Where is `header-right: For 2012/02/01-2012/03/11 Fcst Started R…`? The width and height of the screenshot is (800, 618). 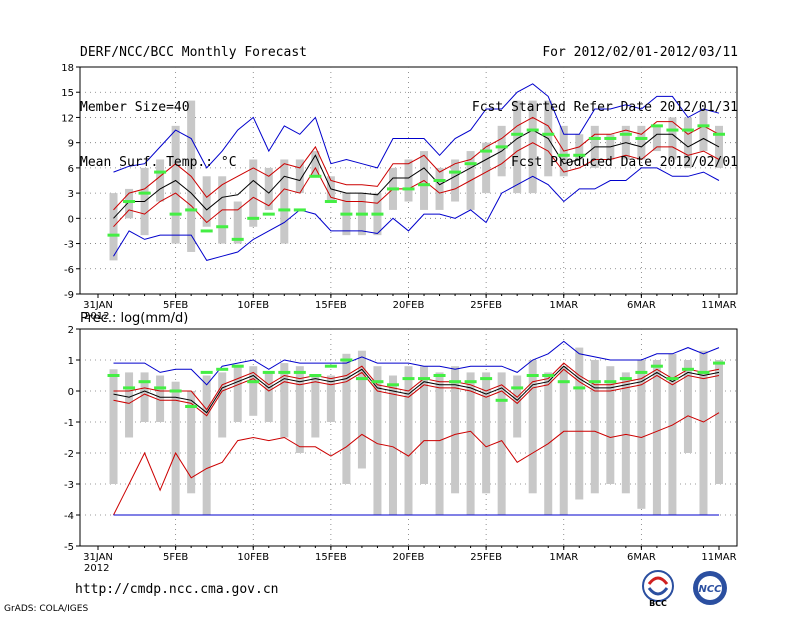 header-right: For 2012/02/01-2012/03/11 Fcst Started R… is located at coordinates (605, 99).